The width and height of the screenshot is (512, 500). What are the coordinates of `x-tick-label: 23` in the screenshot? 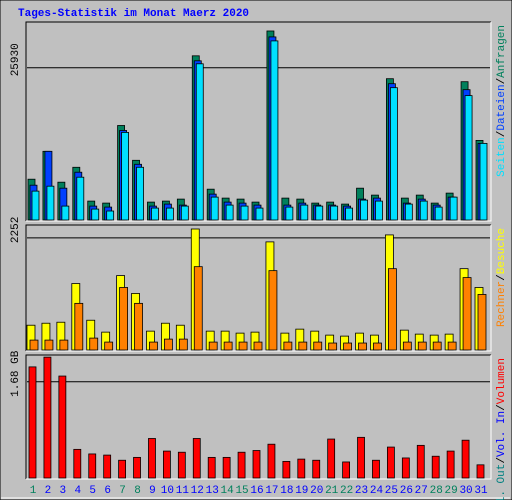 It's located at (361, 491).